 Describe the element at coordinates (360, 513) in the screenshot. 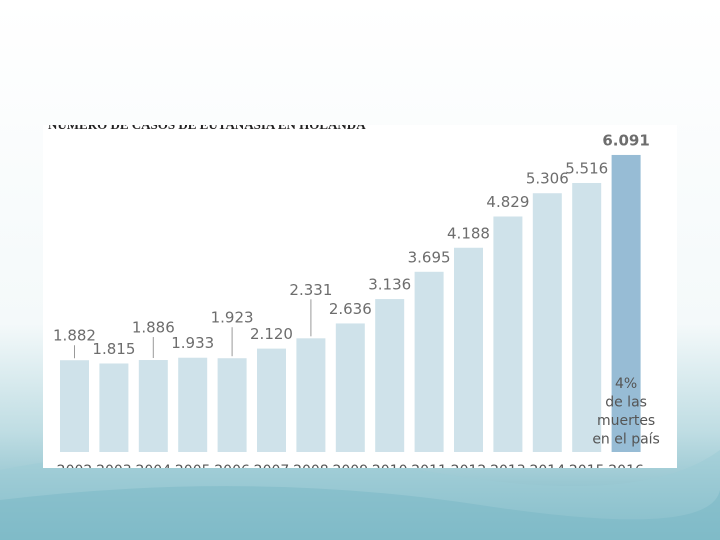

I see `wave` at that location.